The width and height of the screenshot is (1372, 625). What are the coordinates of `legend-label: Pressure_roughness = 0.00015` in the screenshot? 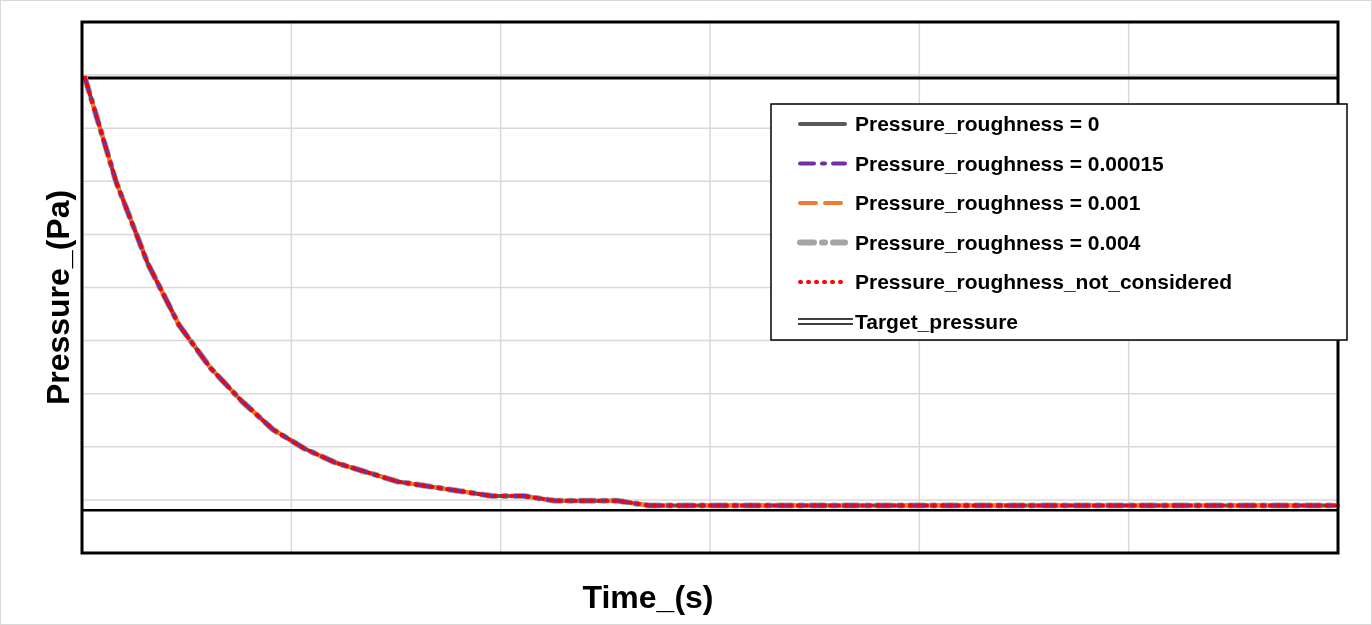 It's located at (1010, 163).